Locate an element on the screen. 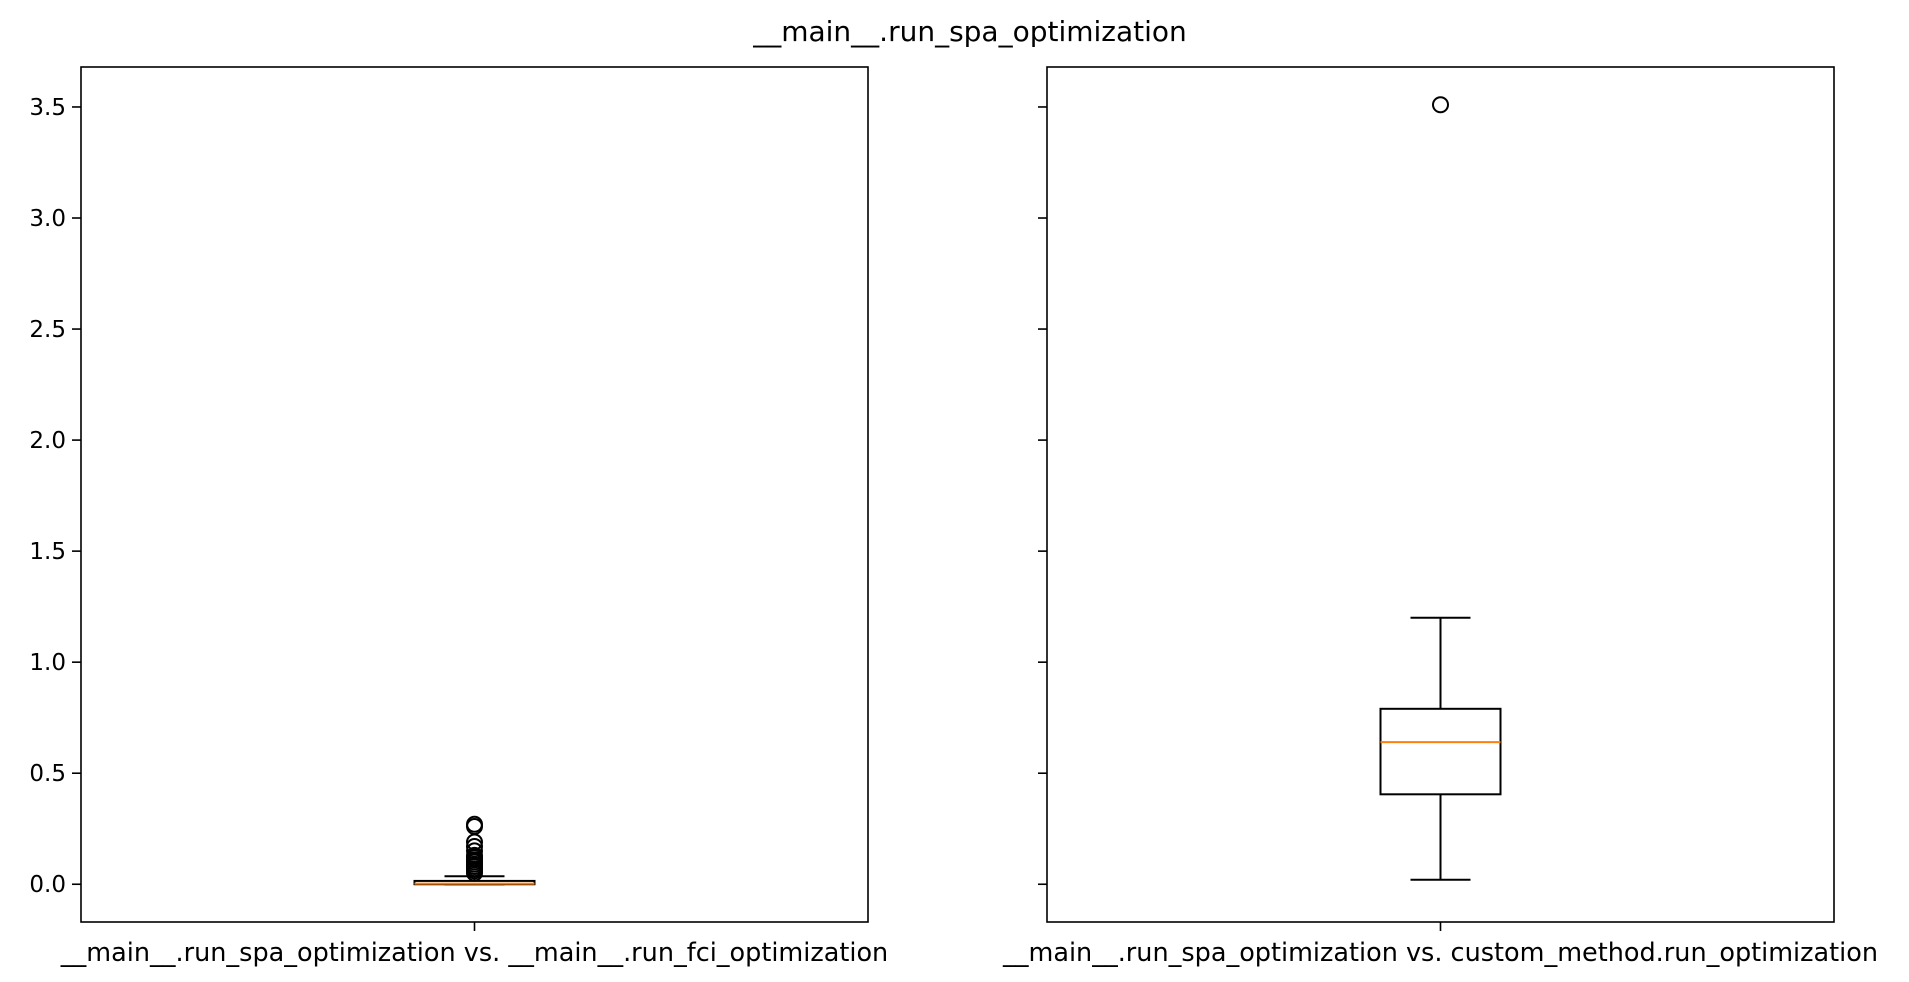 This screenshot has height=982, width=1909. box is located at coordinates (1440, 751).